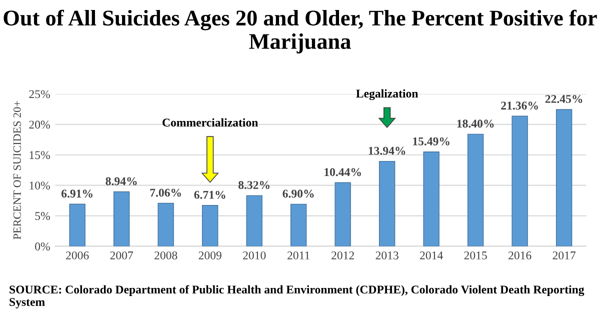  Describe the element at coordinates (210, 255) in the screenshot. I see `x-tick-label: 2009` at that location.